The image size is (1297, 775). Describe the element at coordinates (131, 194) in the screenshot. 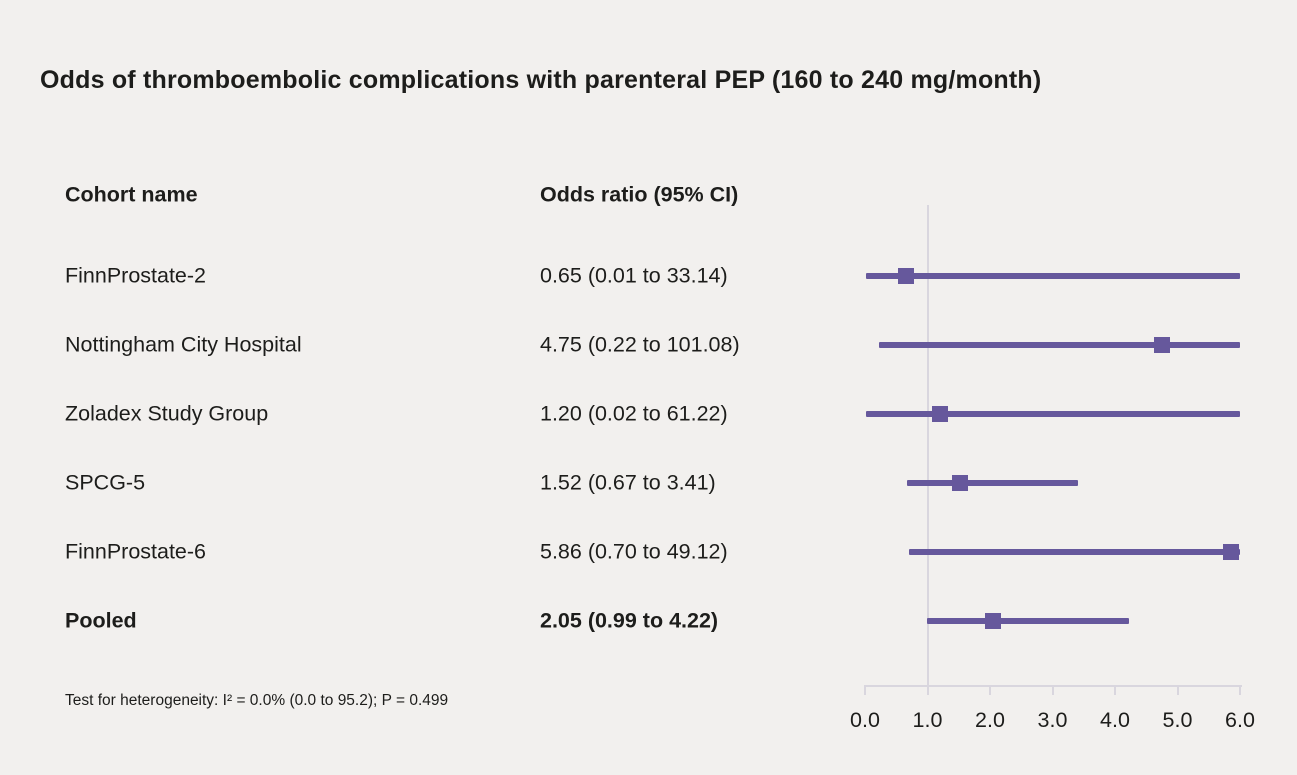

I see `column-header-cohort: Cohort name` at that location.